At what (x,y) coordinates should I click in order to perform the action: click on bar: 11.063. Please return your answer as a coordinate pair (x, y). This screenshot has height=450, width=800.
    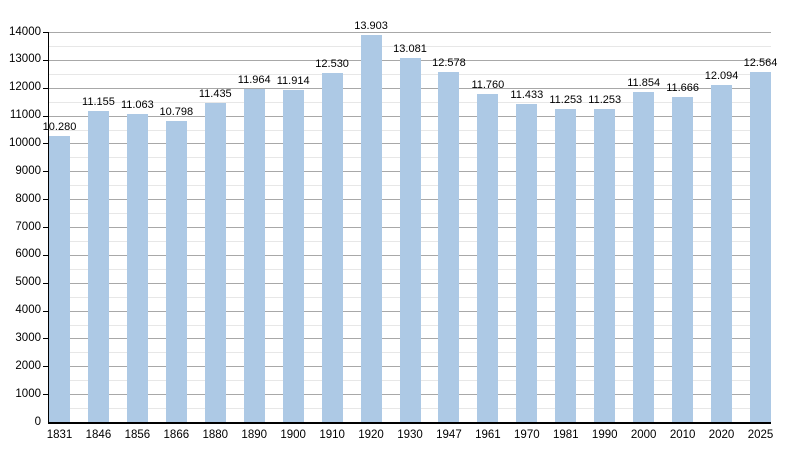
    Looking at the image, I should click on (137, 260).